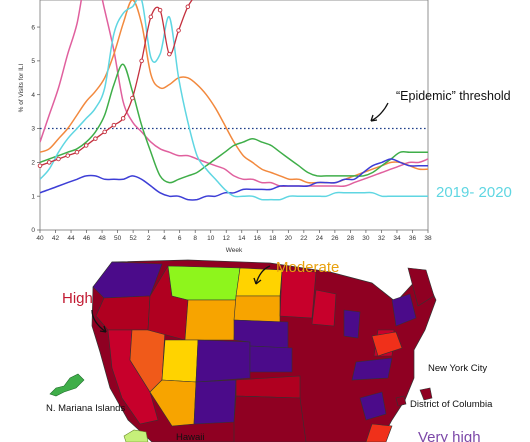 This screenshot has width=530, height=442. I want to click on state-maine, so click(421, 287).